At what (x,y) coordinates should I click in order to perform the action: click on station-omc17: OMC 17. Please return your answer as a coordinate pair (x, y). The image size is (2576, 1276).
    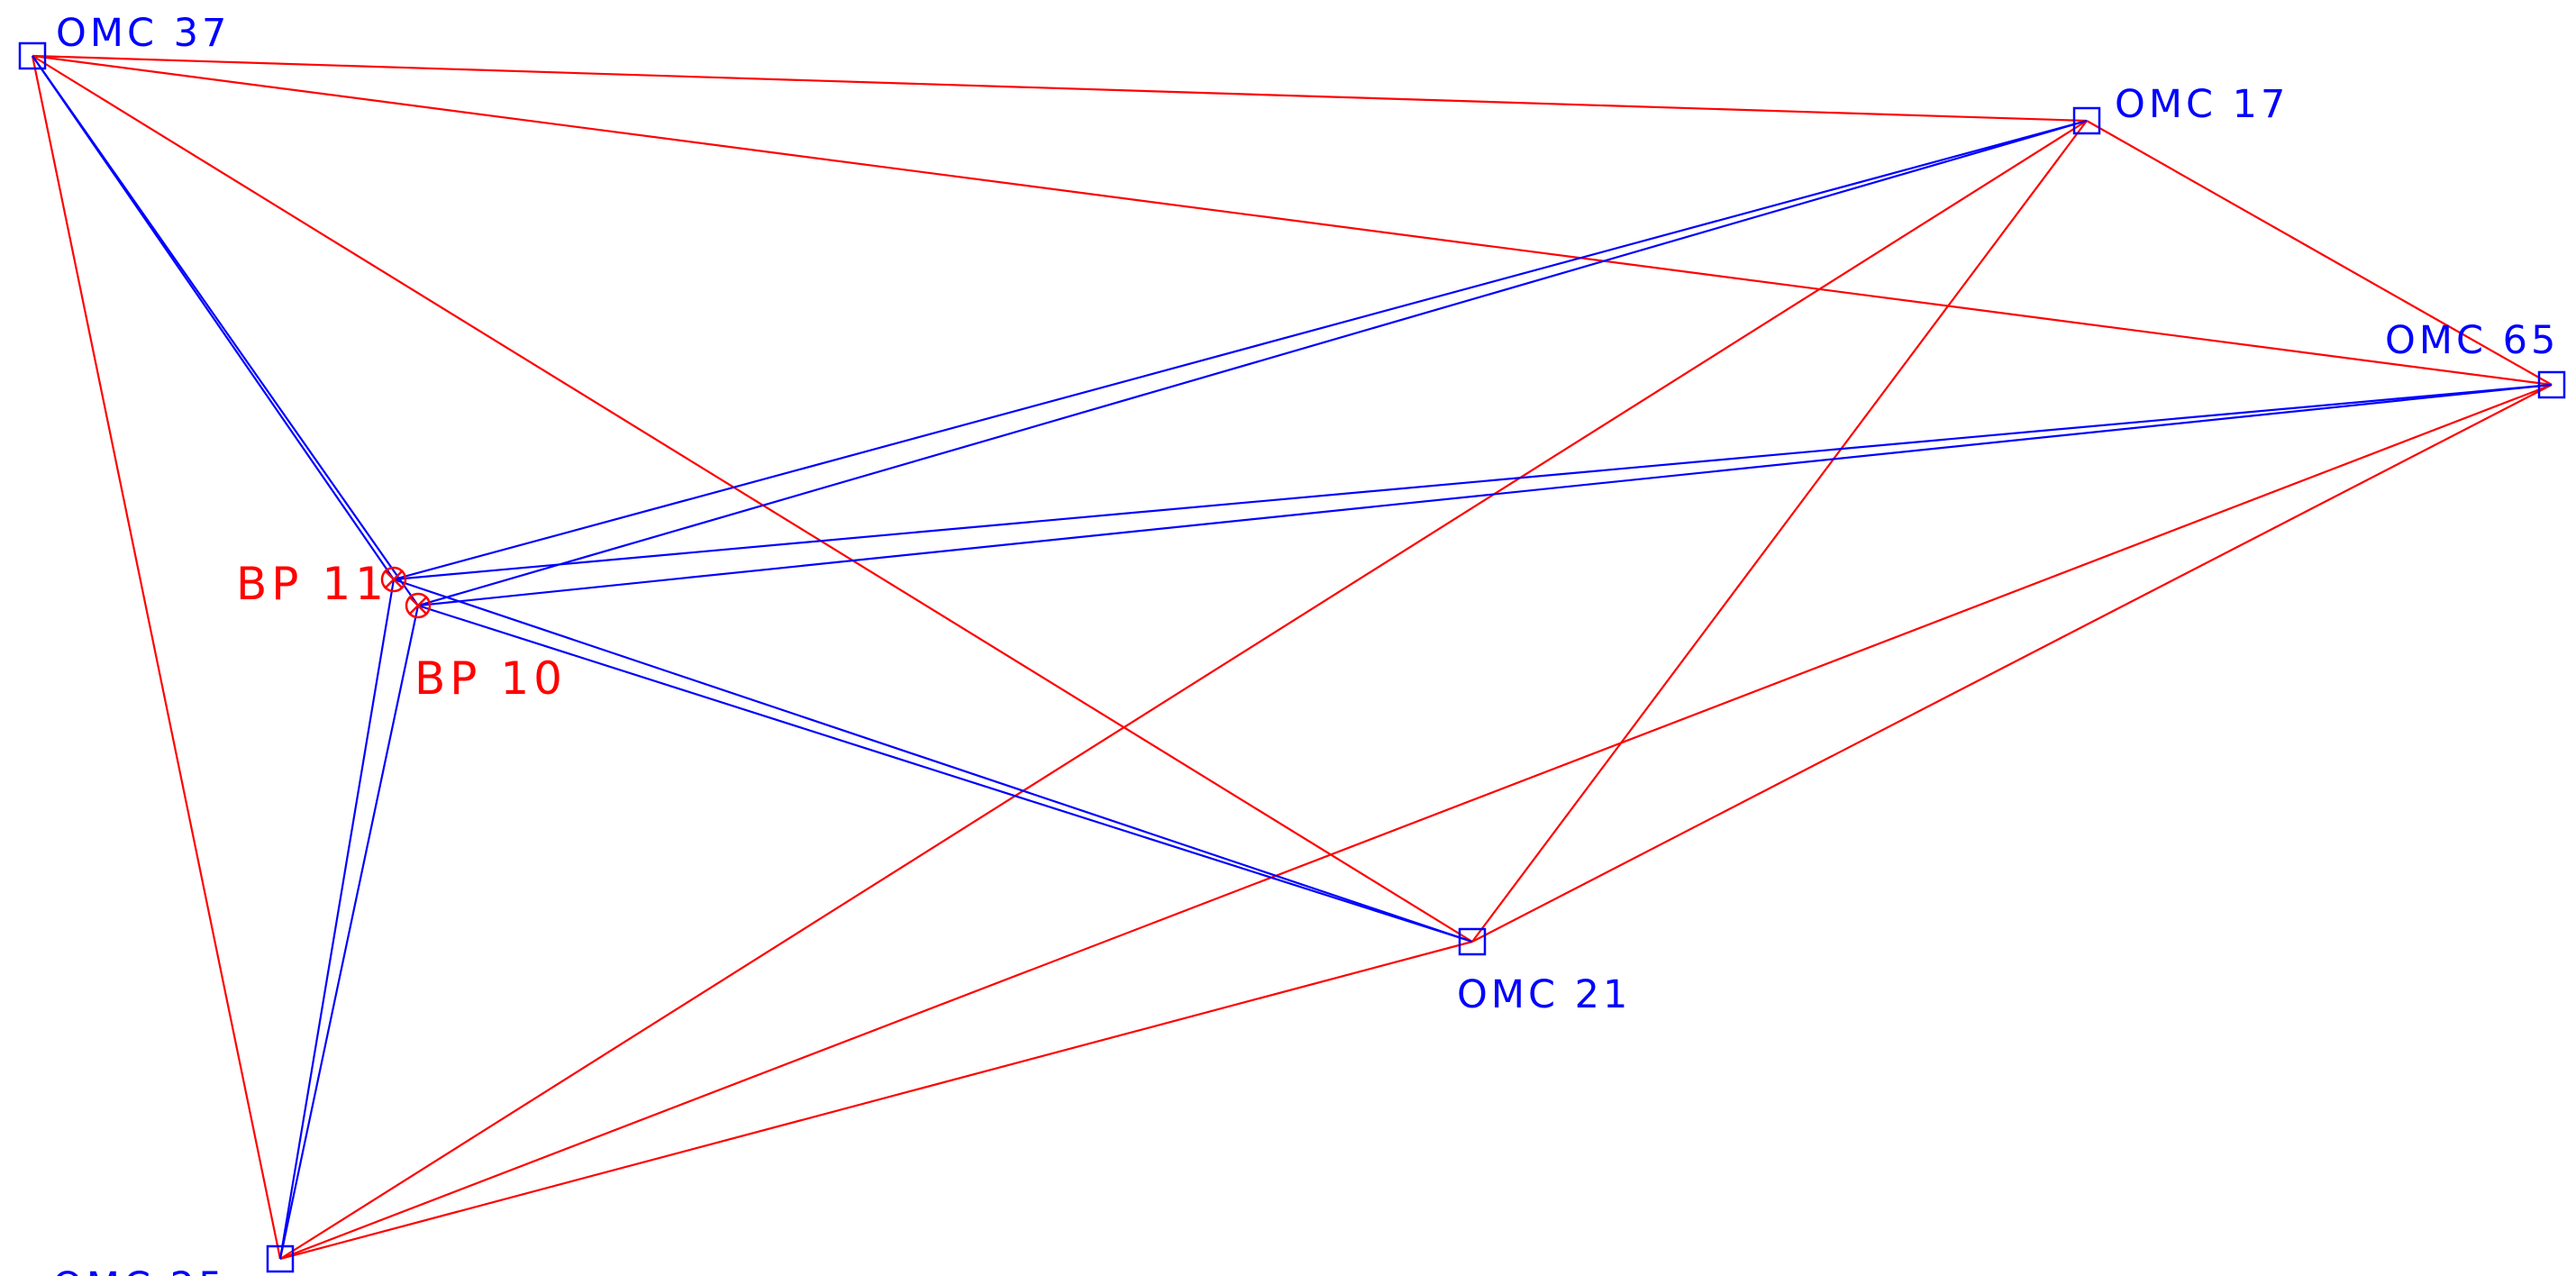
    Looking at the image, I should click on (2180, 108).